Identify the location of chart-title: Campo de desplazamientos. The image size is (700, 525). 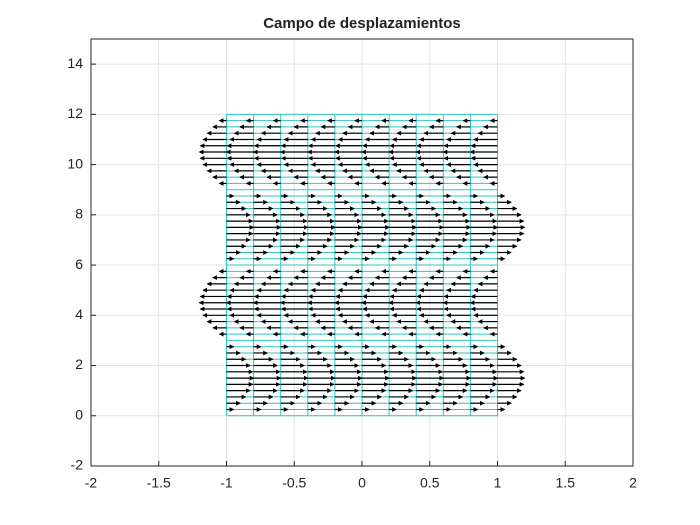
(362, 23).